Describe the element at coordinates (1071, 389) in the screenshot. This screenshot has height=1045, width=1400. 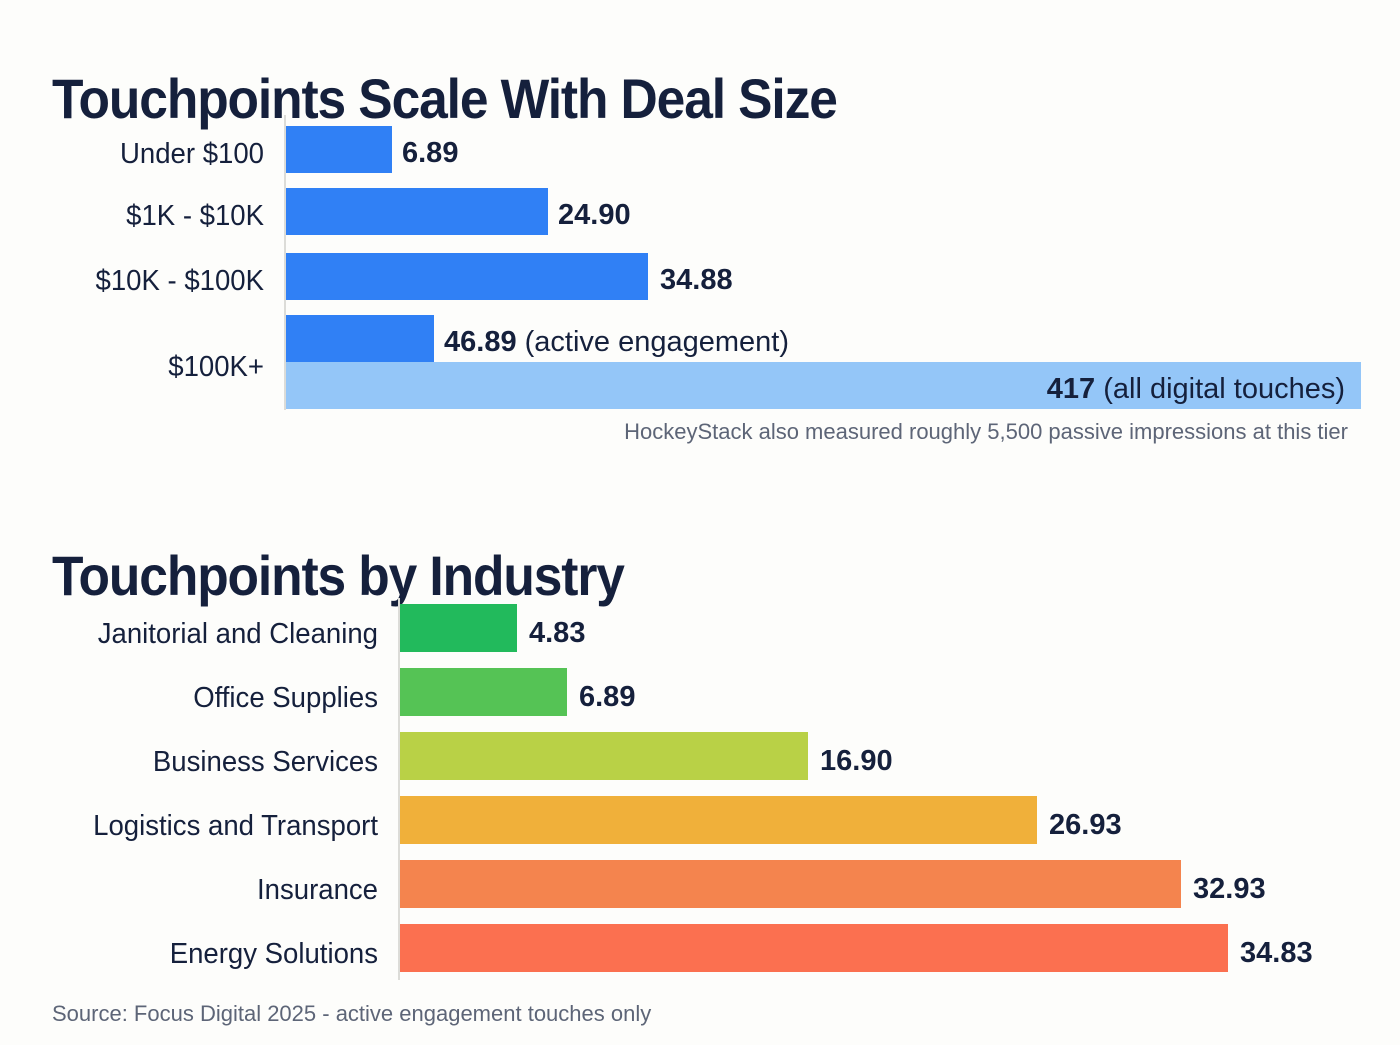
I see `bar-value-number: 417` at that location.